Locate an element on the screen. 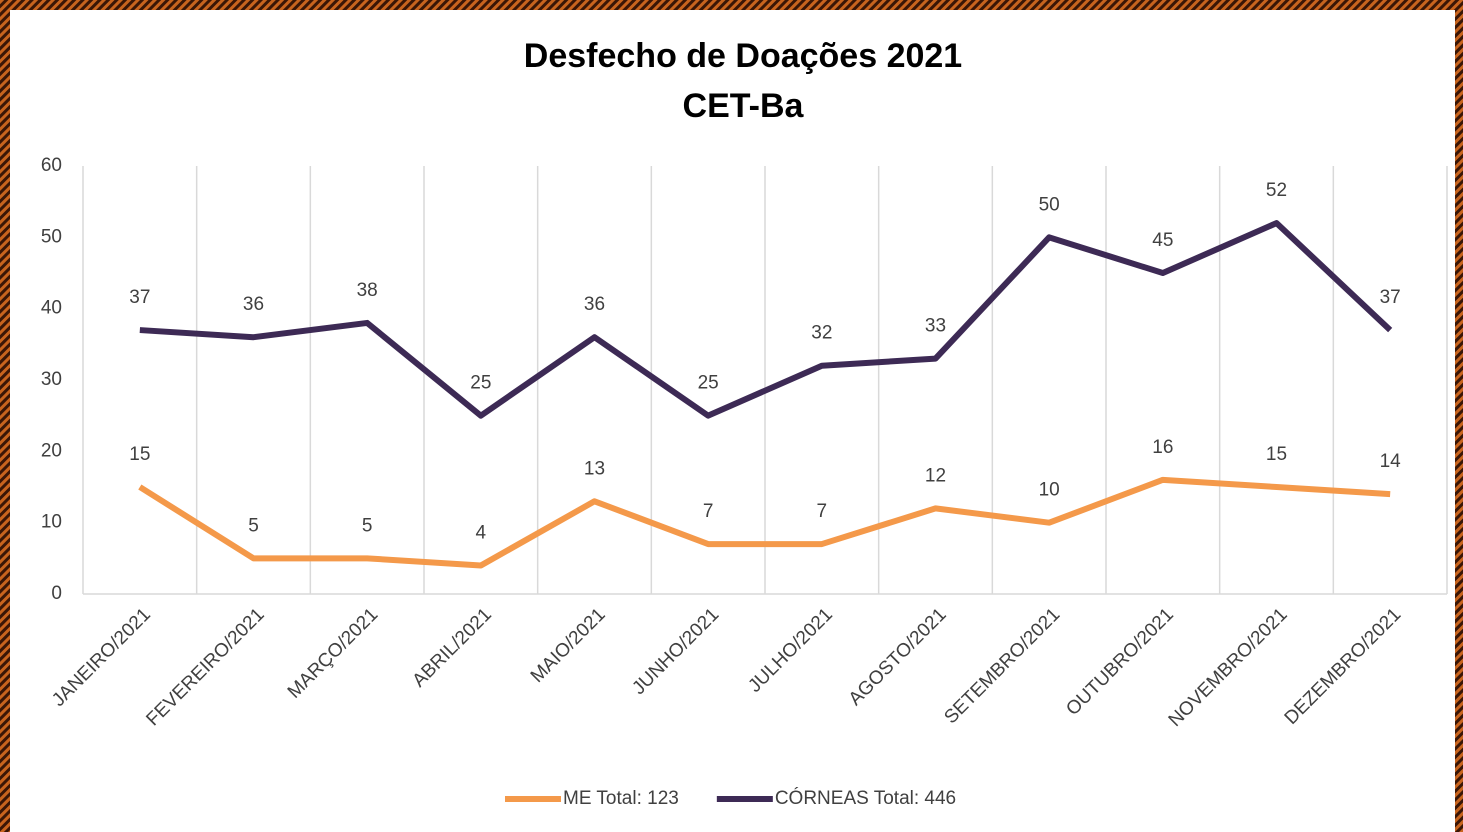 Image resolution: width=1463 pixels, height=832 pixels. y-tick-label: 50 is located at coordinates (51, 236).